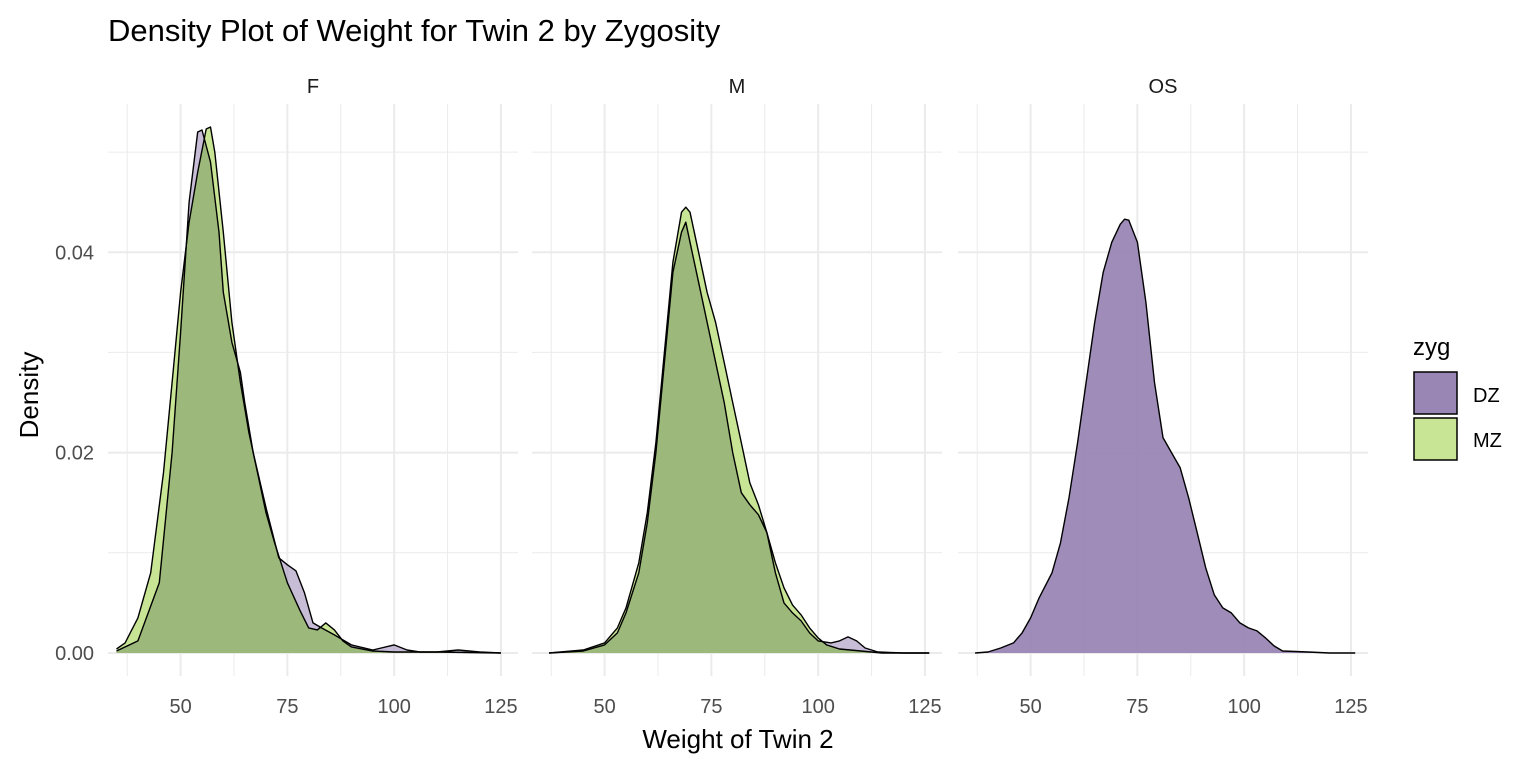  What do you see at coordinates (74, 654) in the screenshot?
I see `y-tick-label: 0.00` at bounding box center [74, 654].